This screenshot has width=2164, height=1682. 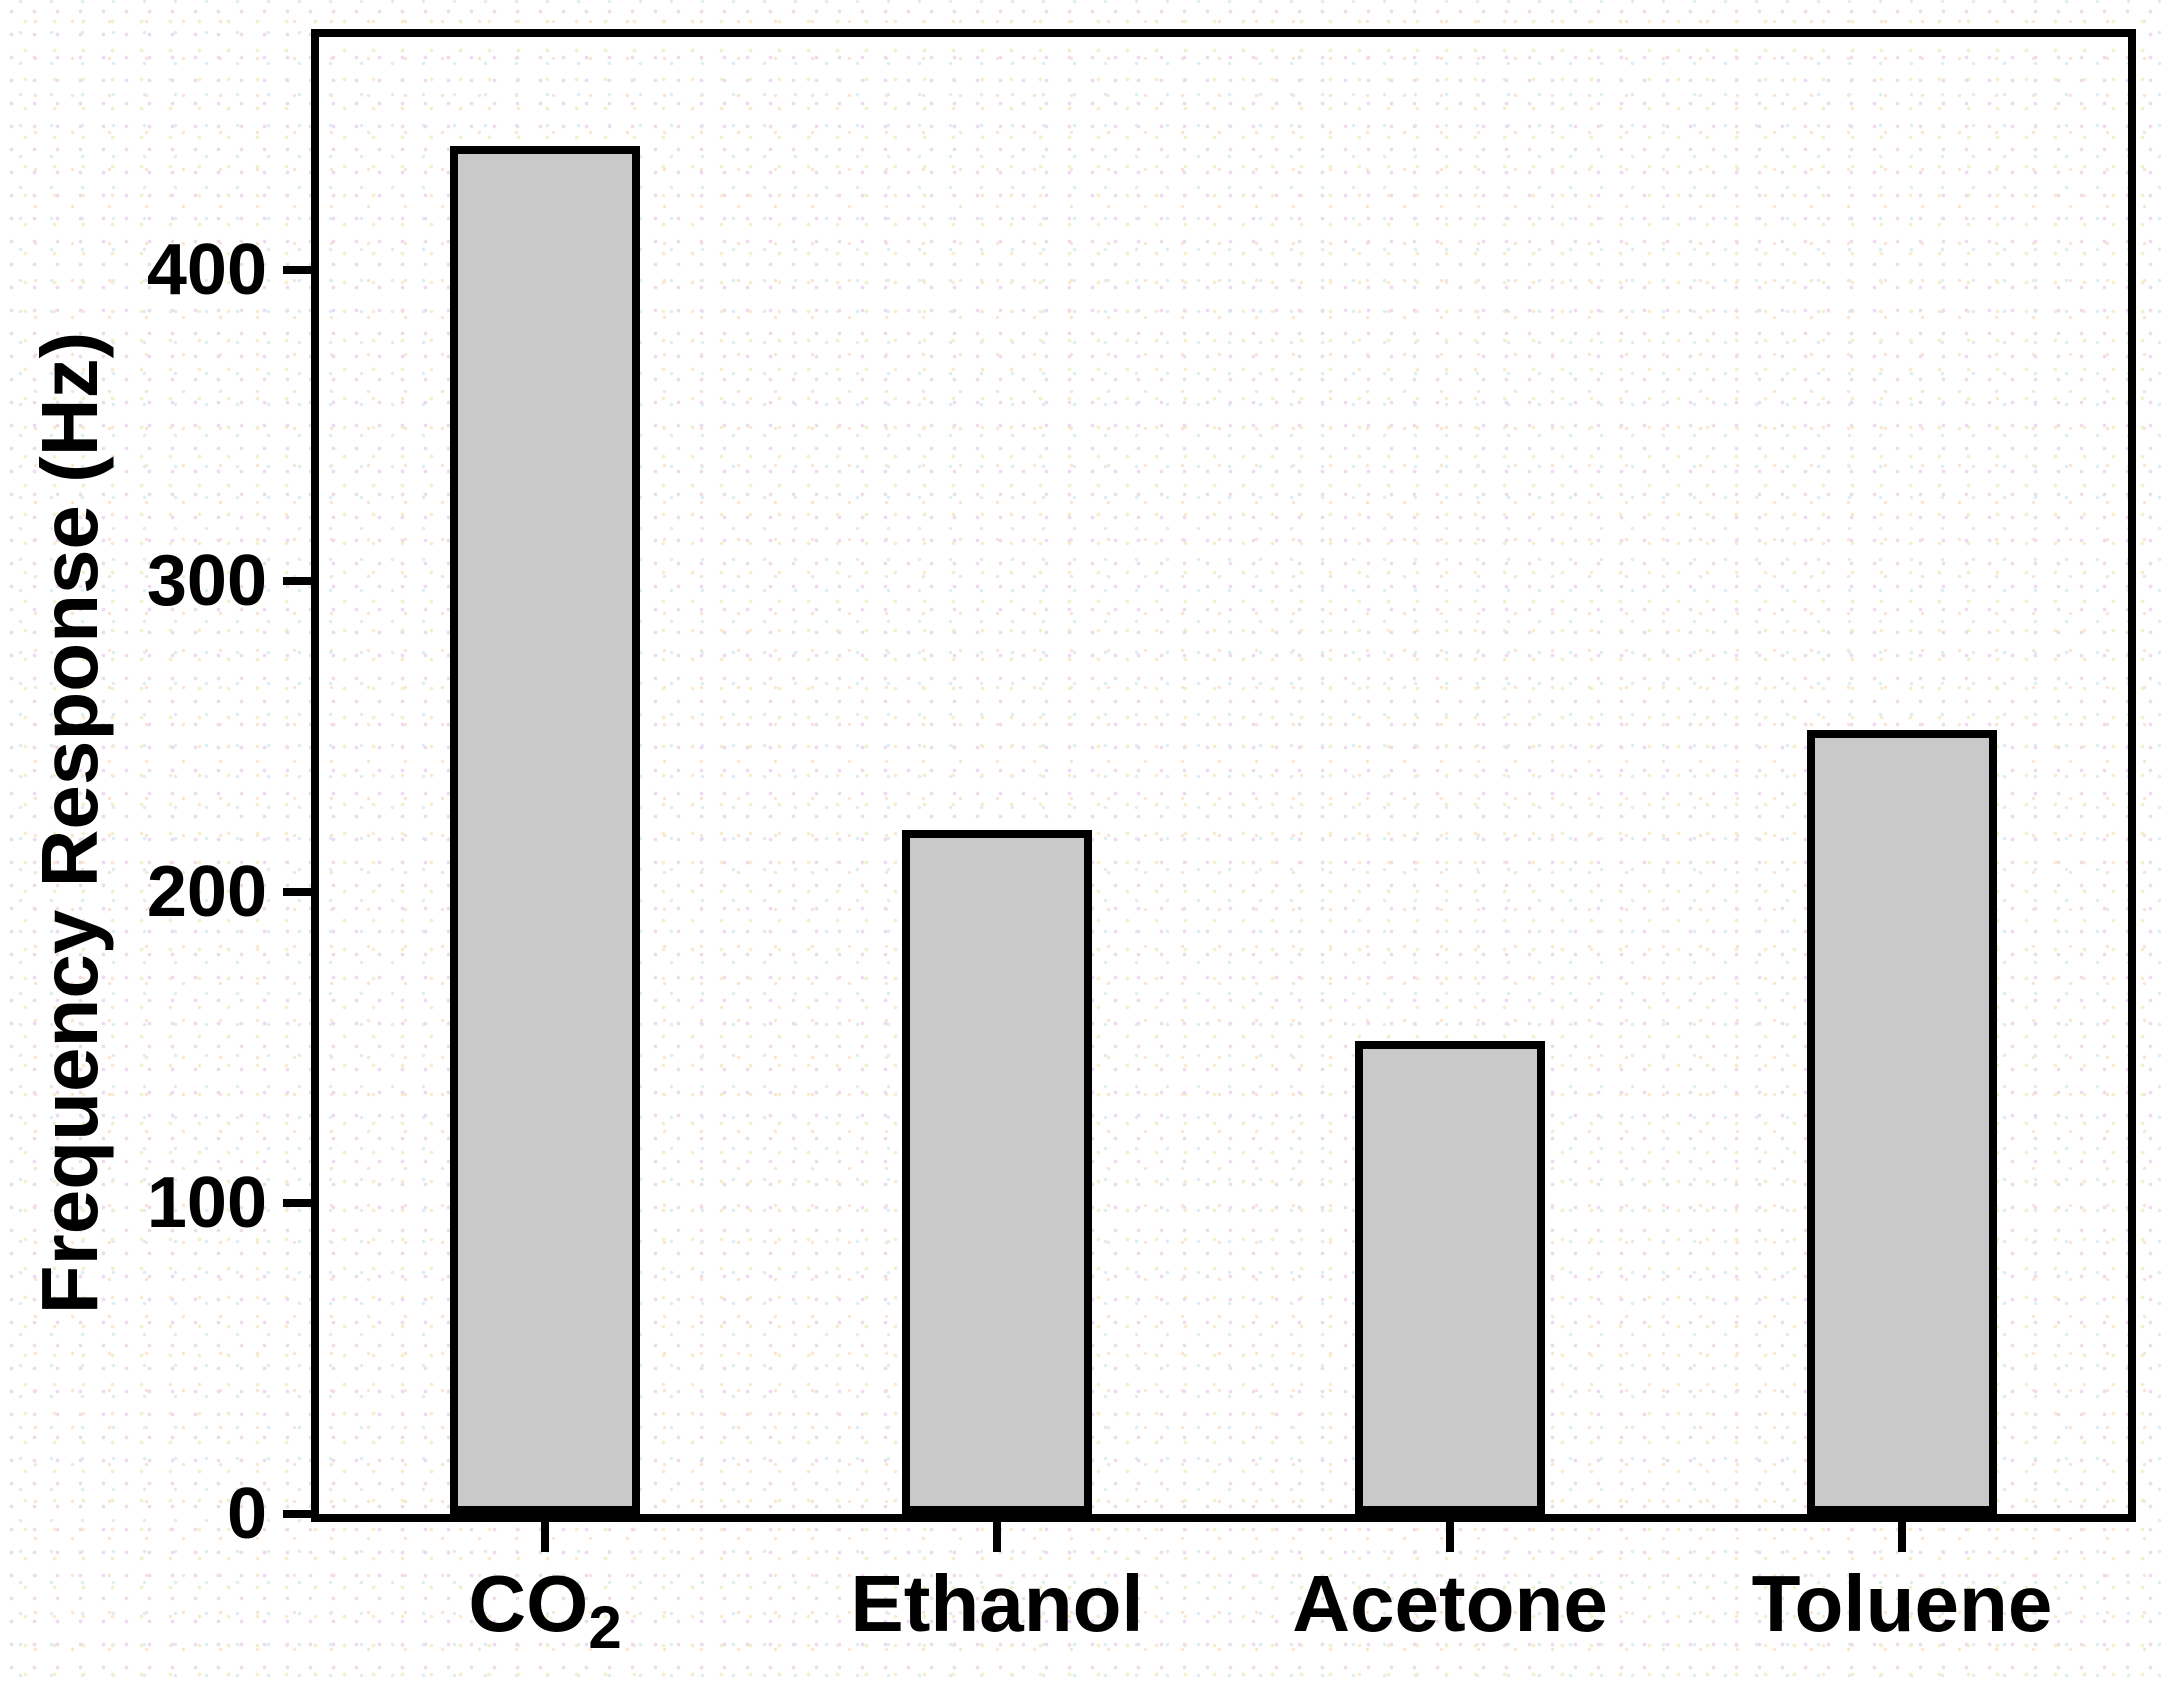 I want to click on y-tick-label-200: 200, so click(x=206, y=892).